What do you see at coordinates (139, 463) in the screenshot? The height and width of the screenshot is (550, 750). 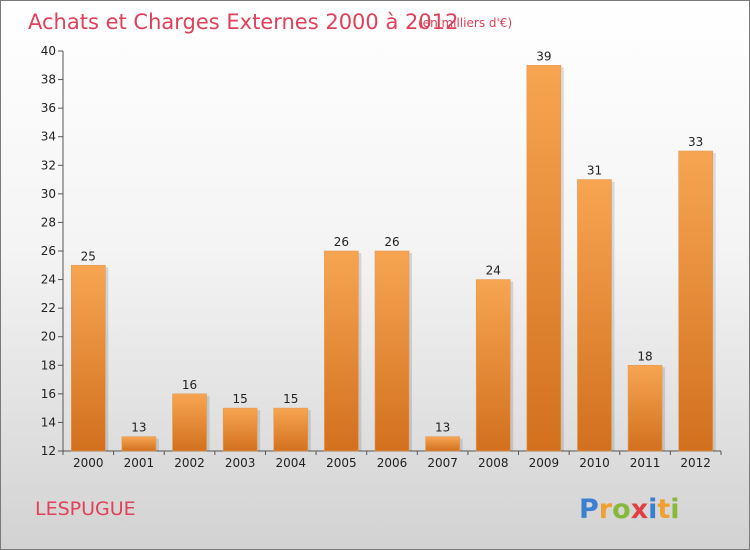 I see `x-tick-label: 2001` at bounding box center [139, 463].